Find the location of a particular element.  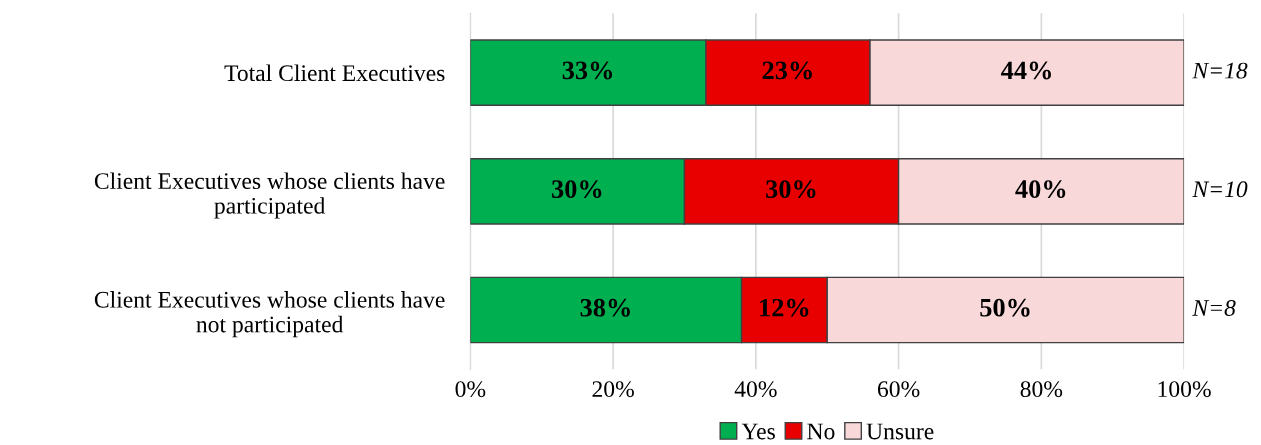

x-tick-label: 20% is located at coordinates (613, 389).